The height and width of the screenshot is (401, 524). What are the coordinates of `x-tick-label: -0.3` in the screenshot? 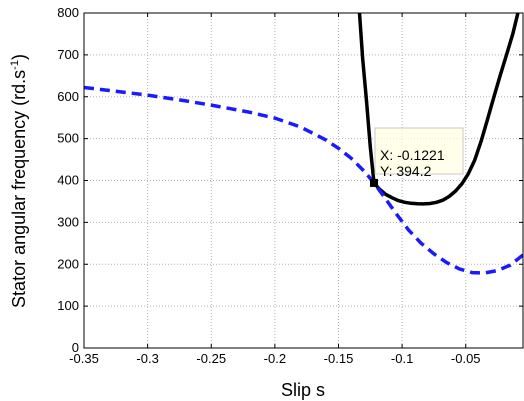 It's located at (147, 358).